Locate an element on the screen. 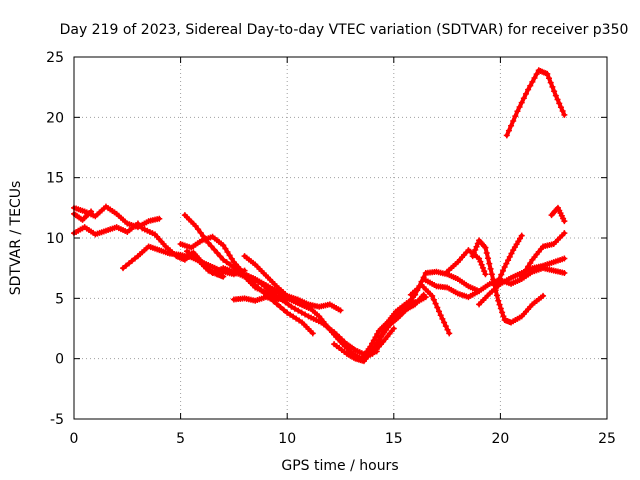 Image resolution: width=640 pixels, height=480 pixels. y-tick-label: 5 is located at coordinates (59, 299).